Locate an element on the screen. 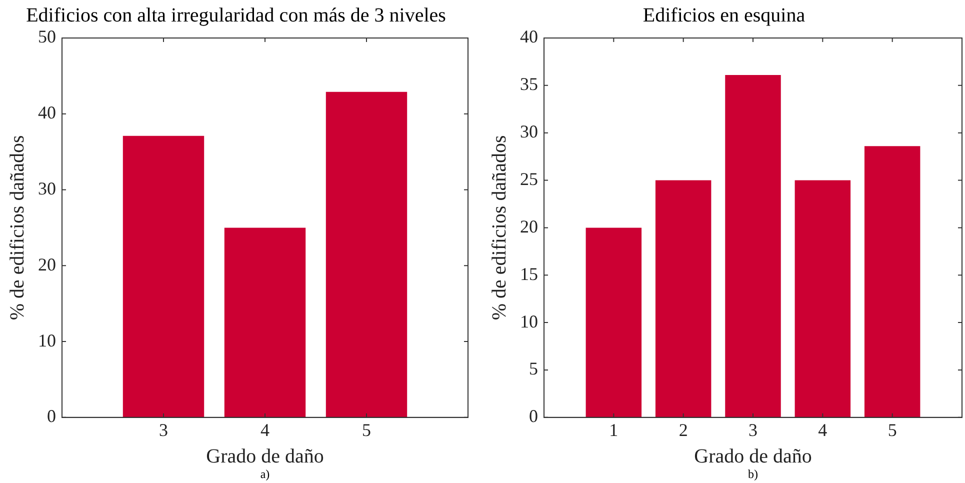 This screenshot has width=965, height=483. y-tick-label: 25 is located at coordinates (529, 179).